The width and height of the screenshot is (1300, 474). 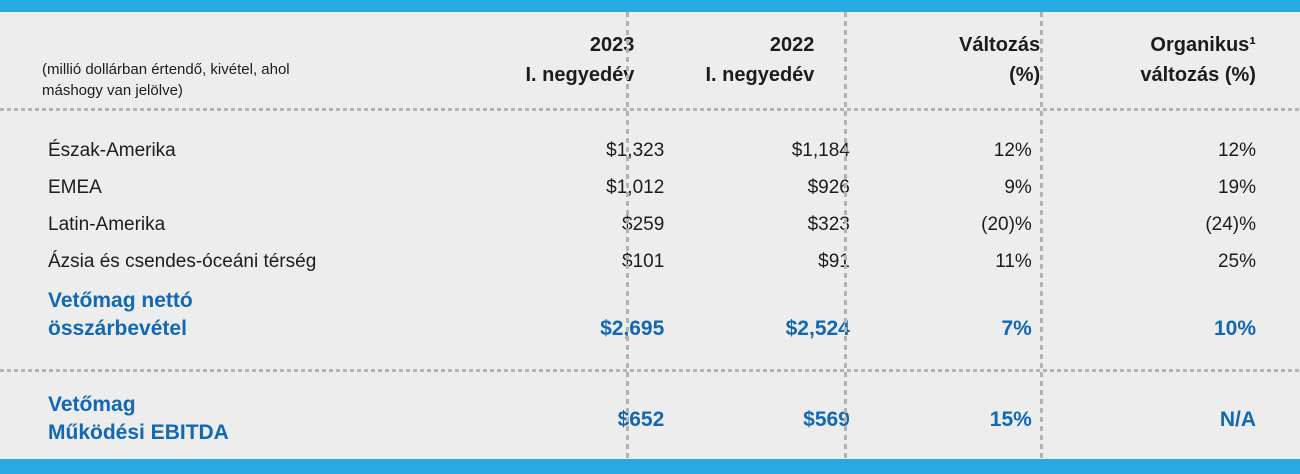 What do you see at coordinates (643, 224) in the screenshot?
I see `value-2023: $259` at bounding box center [643, 224].